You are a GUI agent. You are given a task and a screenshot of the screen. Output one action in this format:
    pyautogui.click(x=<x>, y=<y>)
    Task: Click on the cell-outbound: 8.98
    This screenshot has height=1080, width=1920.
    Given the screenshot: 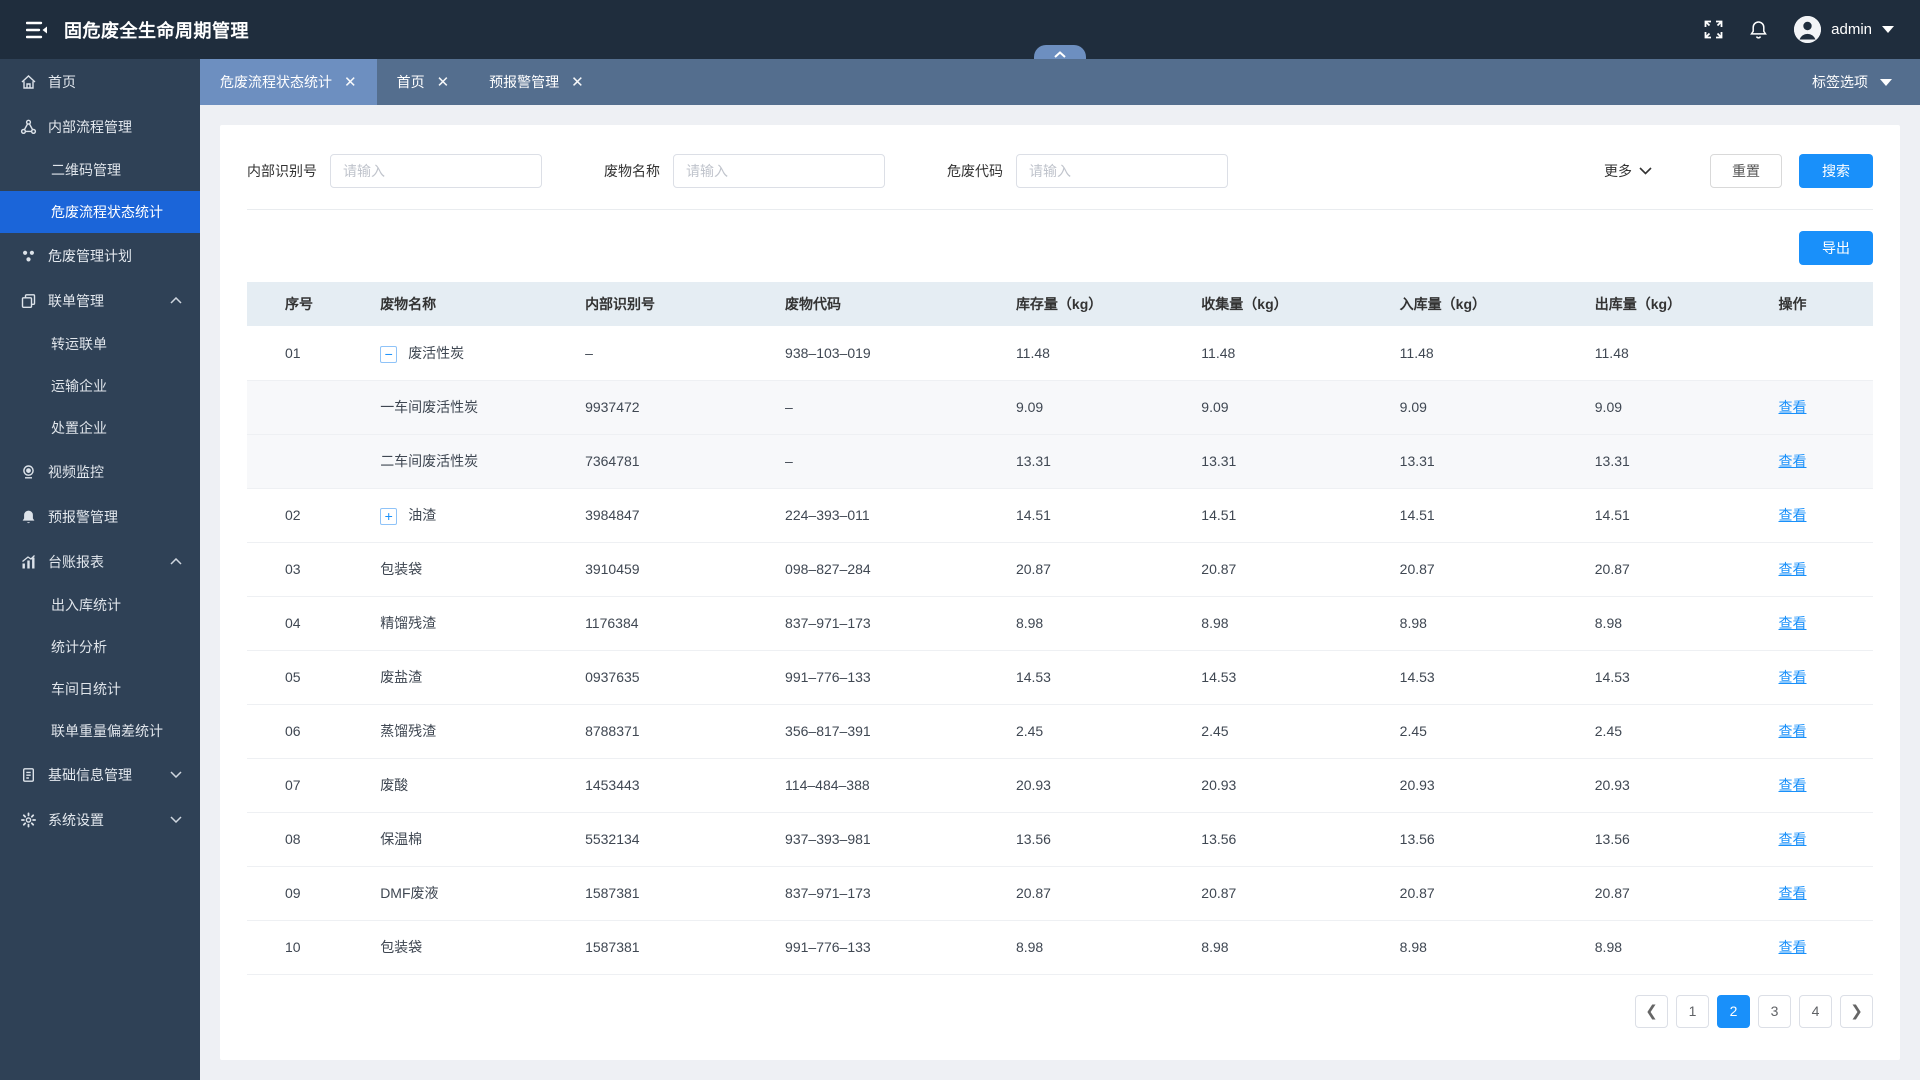 What is the action you would take?
    pyautogui.click(x=1678, y=623)
    